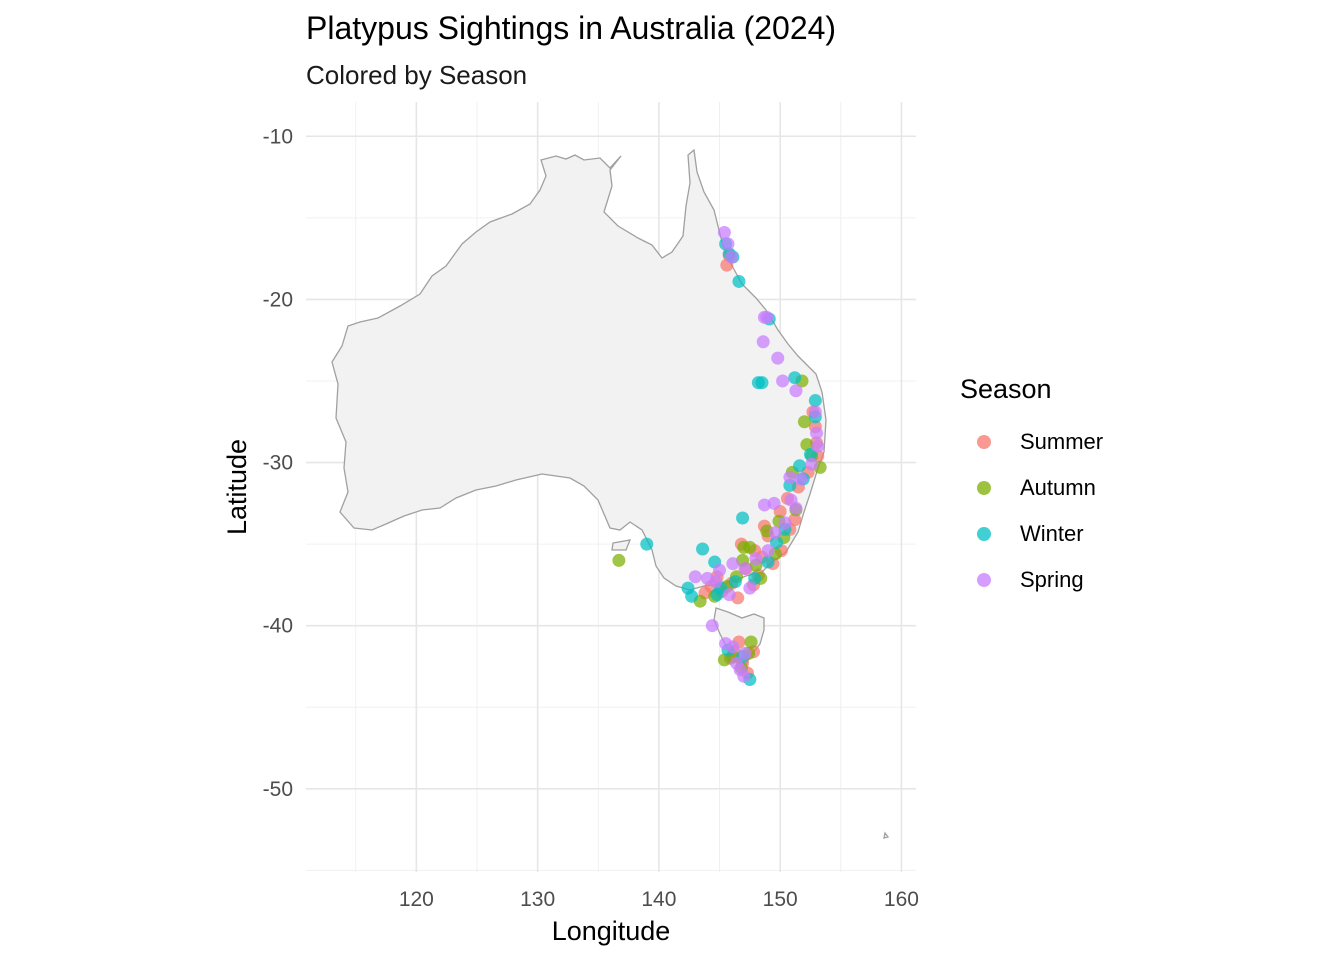  Describe the element at coordinates (1058, 487) in the screenshot. I see `legend-label-autumn: Autumn` at that location.